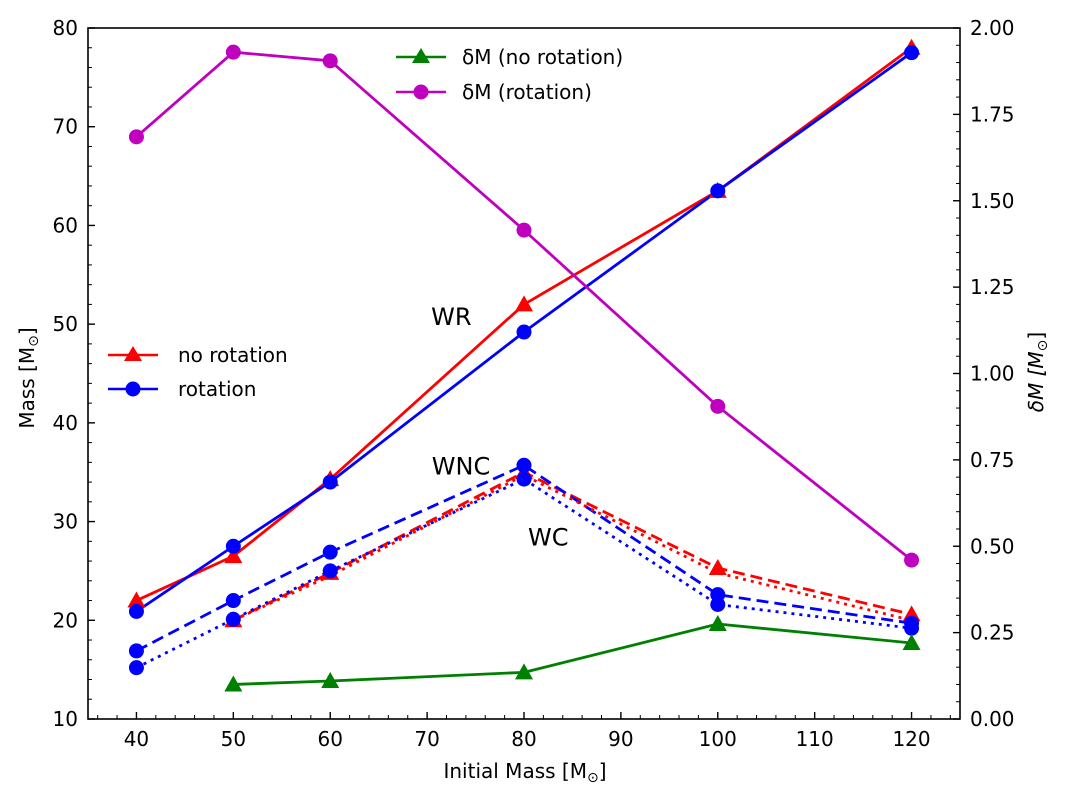 The image size is (1072, 801). I want to click on y2-axis-label-close: ], so click(1036, 336).